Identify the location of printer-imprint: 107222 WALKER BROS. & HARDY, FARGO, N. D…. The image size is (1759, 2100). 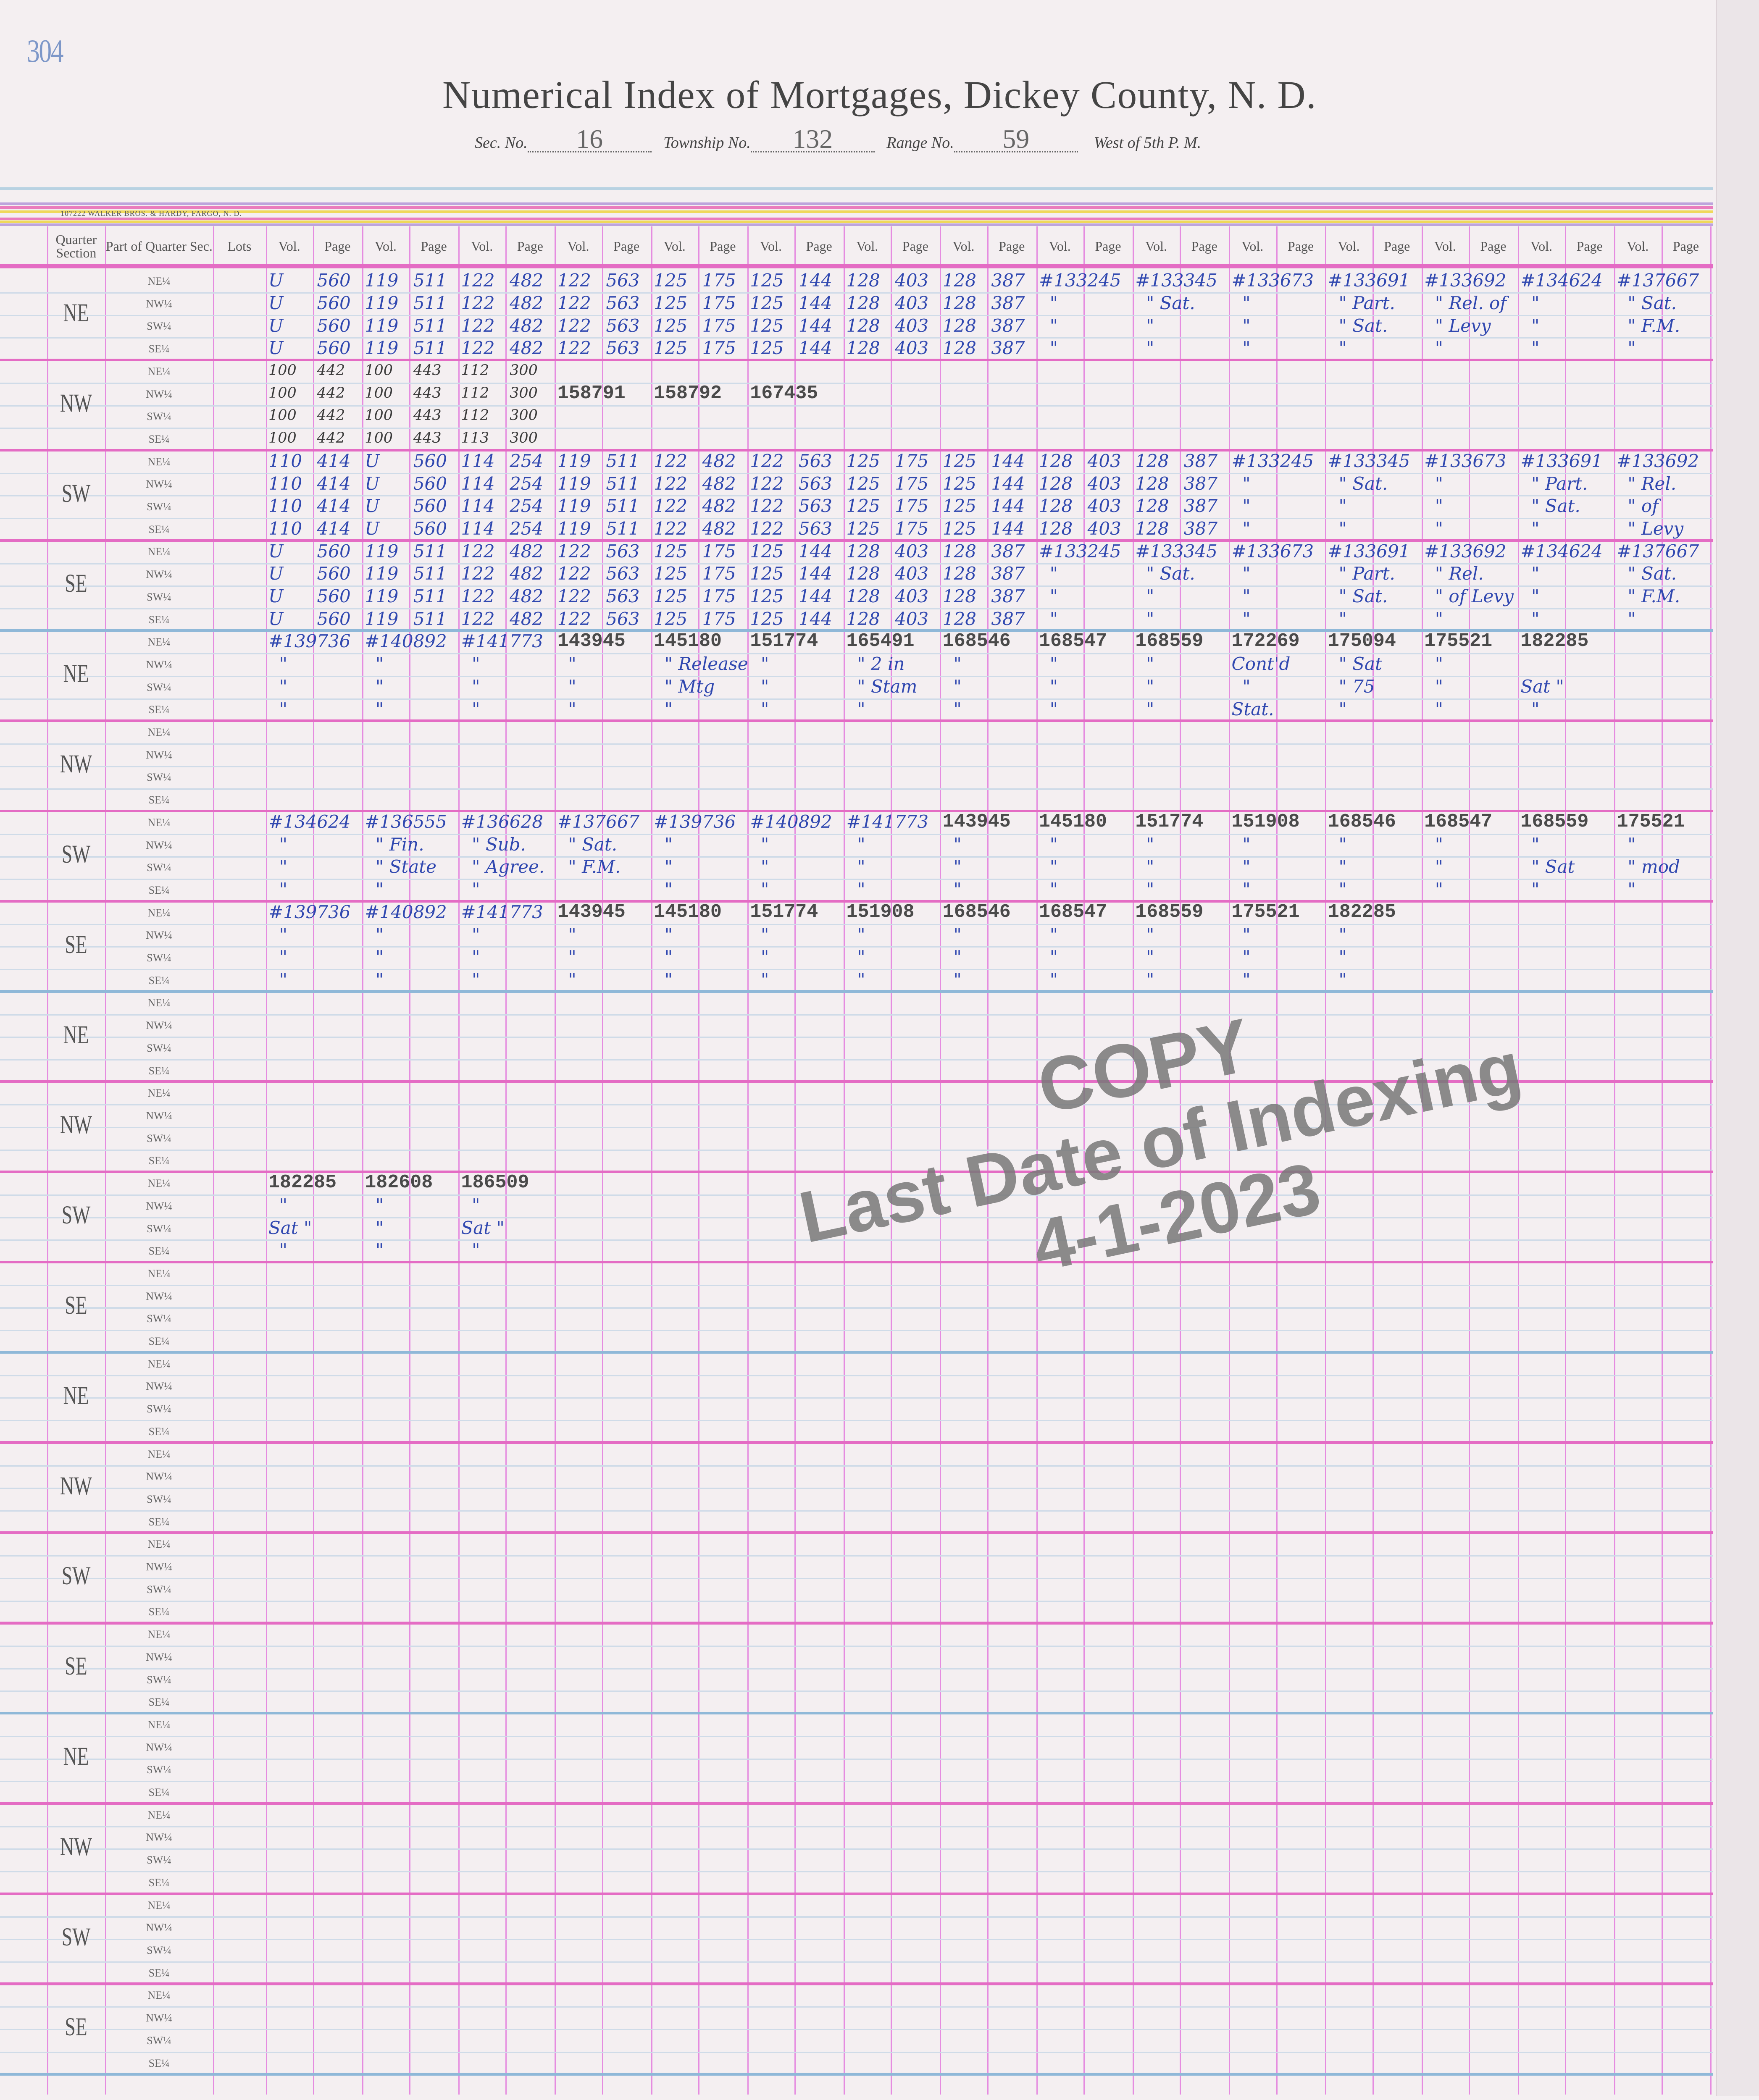
(151, 213).